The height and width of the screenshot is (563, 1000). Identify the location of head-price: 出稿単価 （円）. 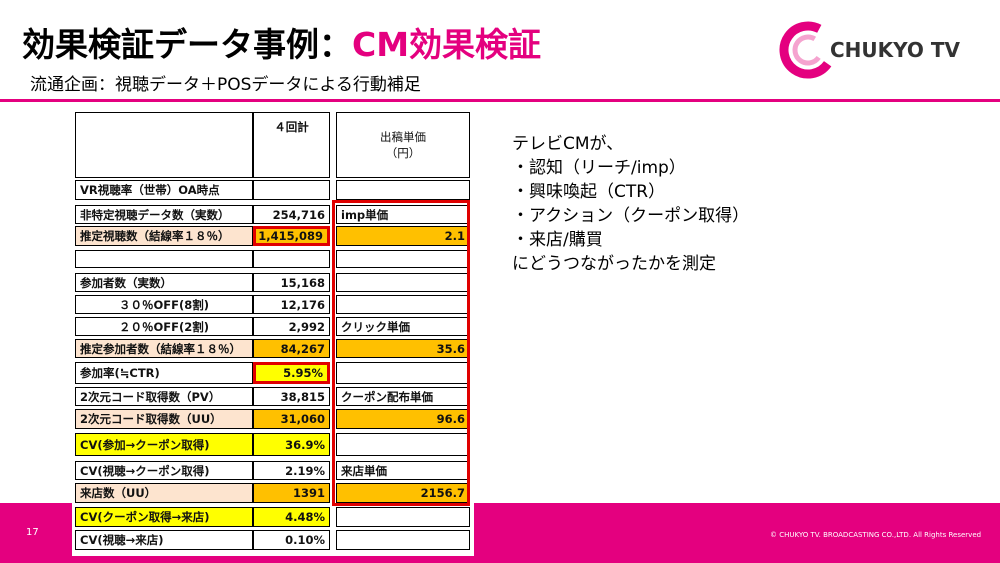
(403, 145).